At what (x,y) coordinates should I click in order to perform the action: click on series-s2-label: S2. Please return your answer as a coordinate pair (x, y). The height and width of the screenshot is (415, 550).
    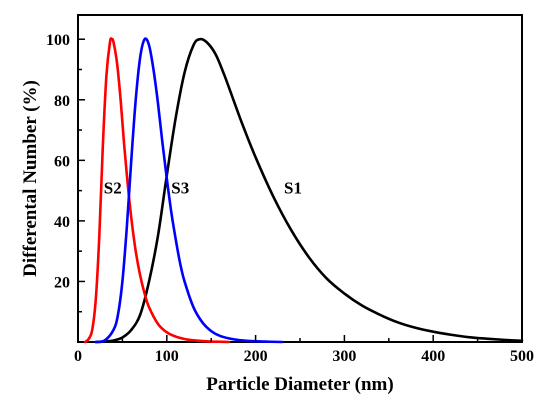
    Looking at the image, I should click on (113, 188).